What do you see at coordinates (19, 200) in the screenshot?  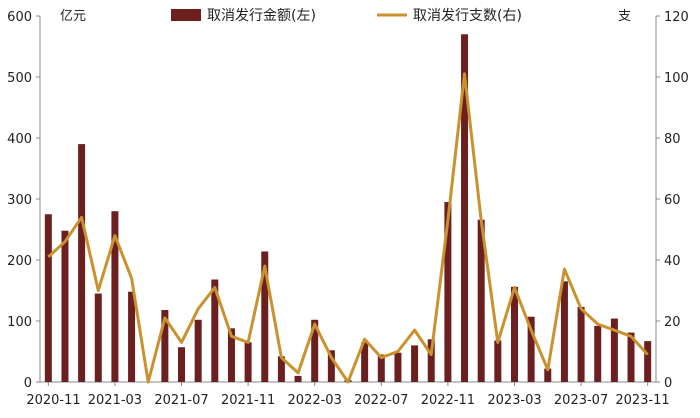 I see `left-tick-label: 300` at bounding box center [19, 200].